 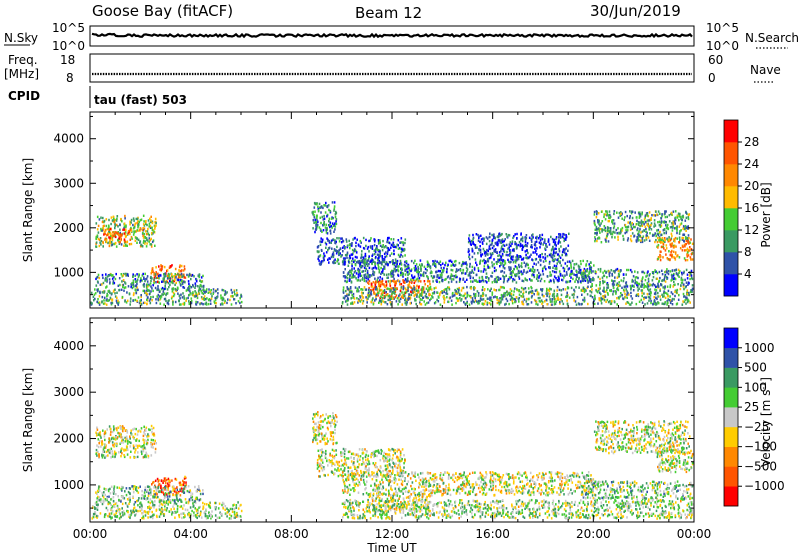 I want to click on velocity-echo-cell, so click(x=127, y=446).